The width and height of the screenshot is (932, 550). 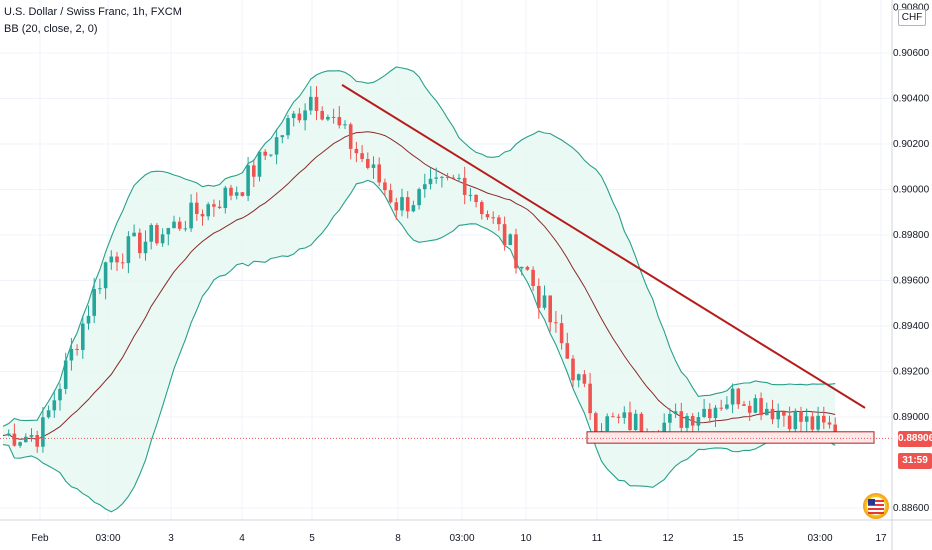 I want to click on x-tick-label: 12, so click(x=668, y=538).